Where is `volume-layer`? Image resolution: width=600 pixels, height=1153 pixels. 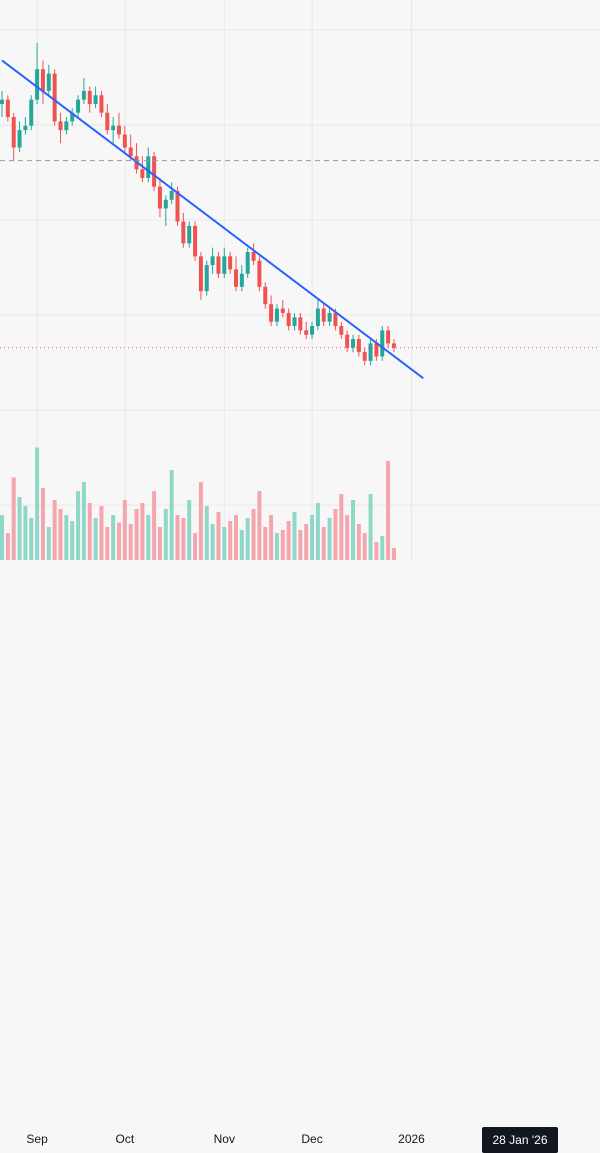
volume-layer is located at coordinates (198, 503).